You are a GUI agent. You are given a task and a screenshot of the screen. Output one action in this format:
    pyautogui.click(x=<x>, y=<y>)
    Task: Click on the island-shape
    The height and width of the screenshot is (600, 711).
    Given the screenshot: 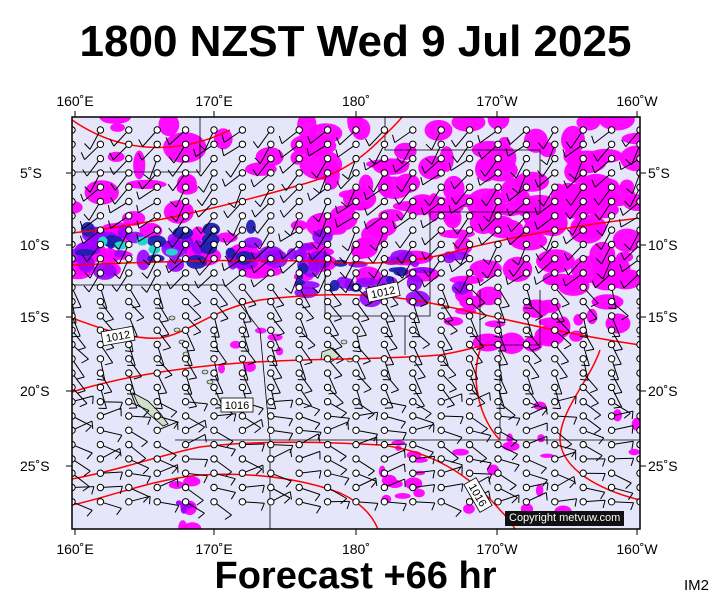 What is the action you would take?
    pyautogui.click(x=344, y=342)
    